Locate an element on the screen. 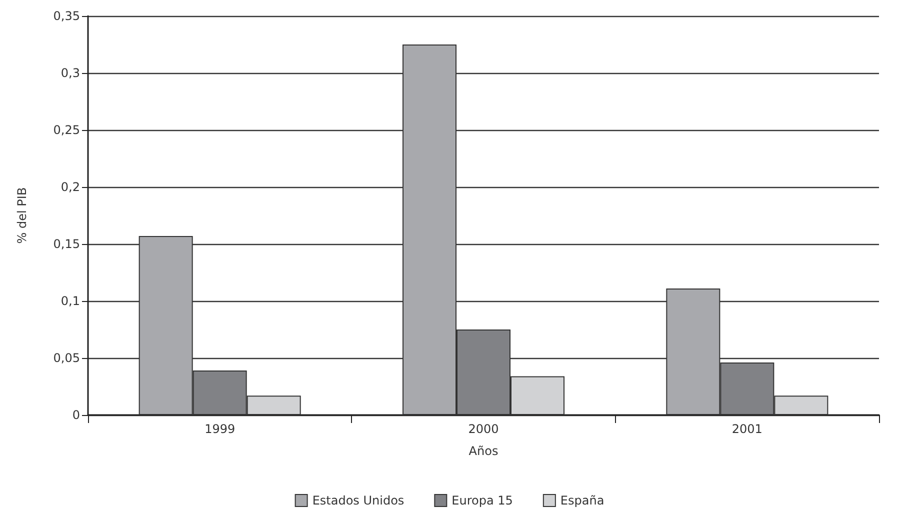 The height and width of the screenshot is (520, 899). y-tick-label: 0,25 is located at coordinates (66, 130).